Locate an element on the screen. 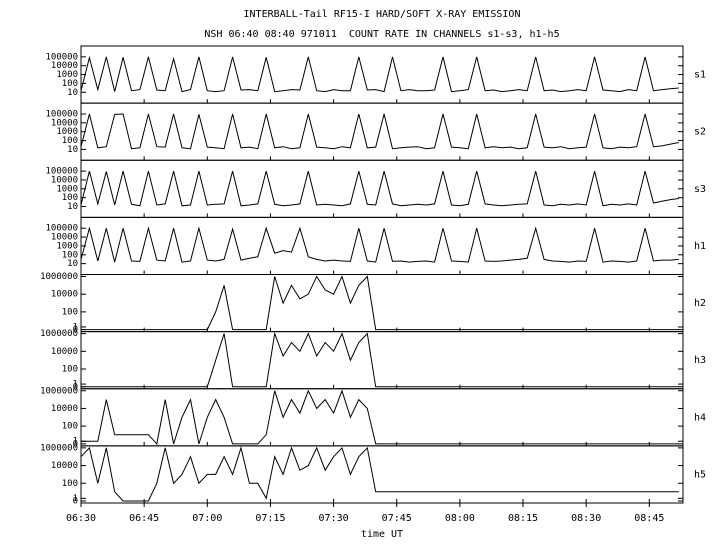 This screenshot has height=550, width=720. panel-label: h2 is located at coordinates (700, 303).